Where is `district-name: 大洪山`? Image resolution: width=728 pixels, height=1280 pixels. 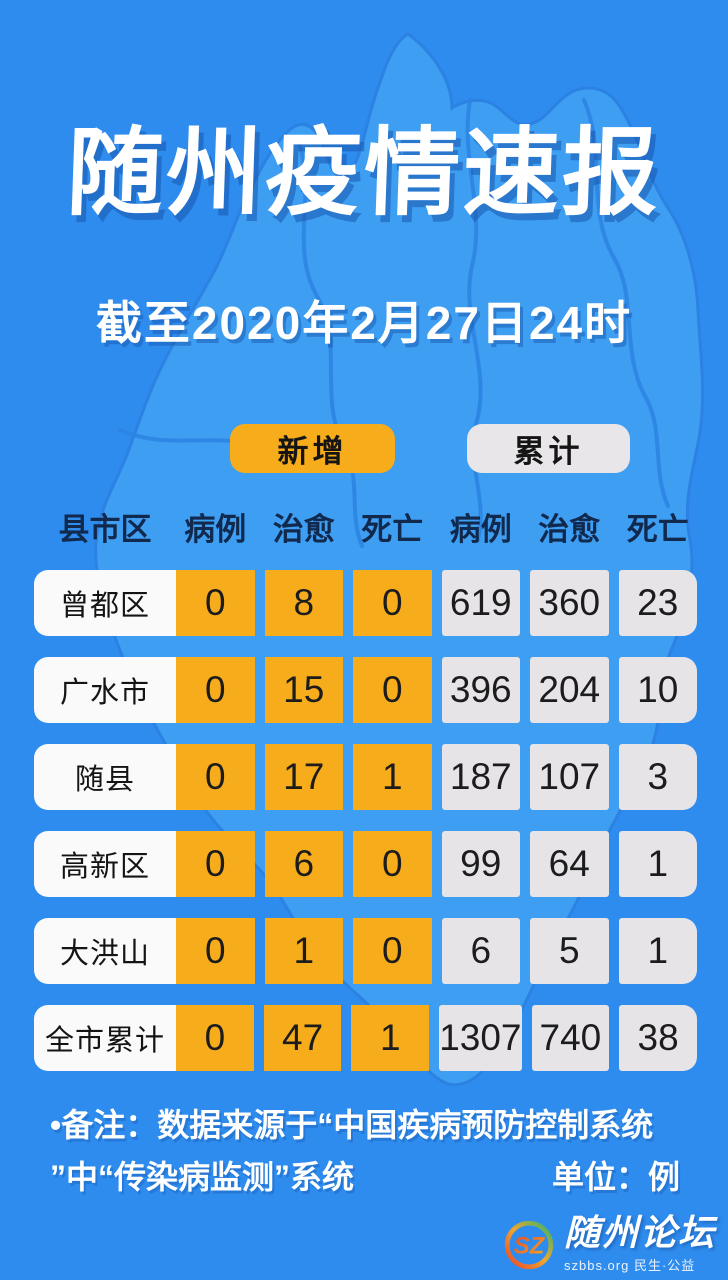
district-name: 大洪山 is located at coordinates (105, 951).